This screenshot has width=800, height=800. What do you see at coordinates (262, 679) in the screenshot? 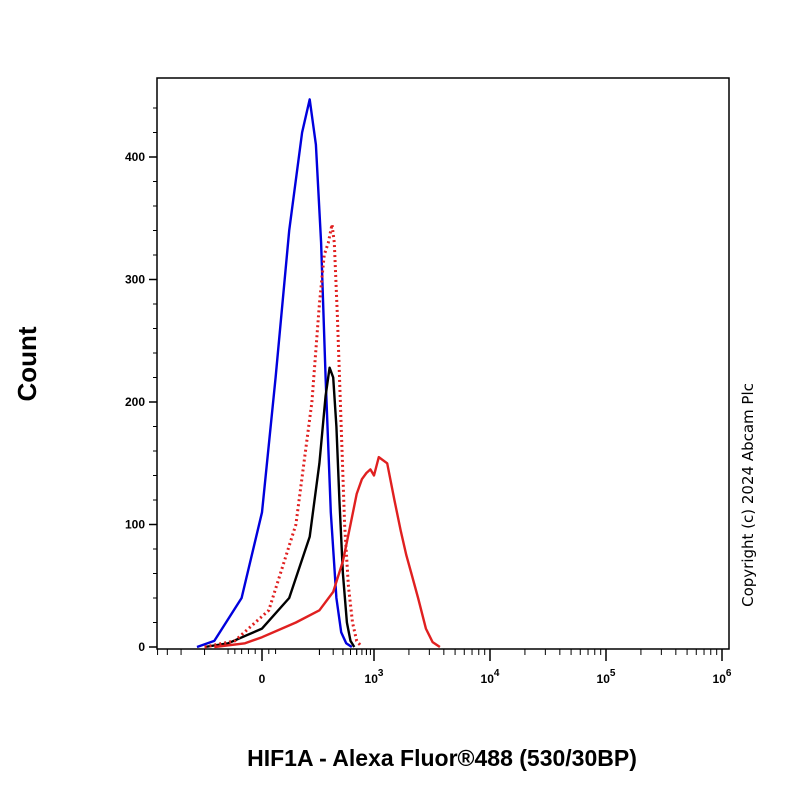
I see `x-tick-label: 0` at bounding box center [262, 679].